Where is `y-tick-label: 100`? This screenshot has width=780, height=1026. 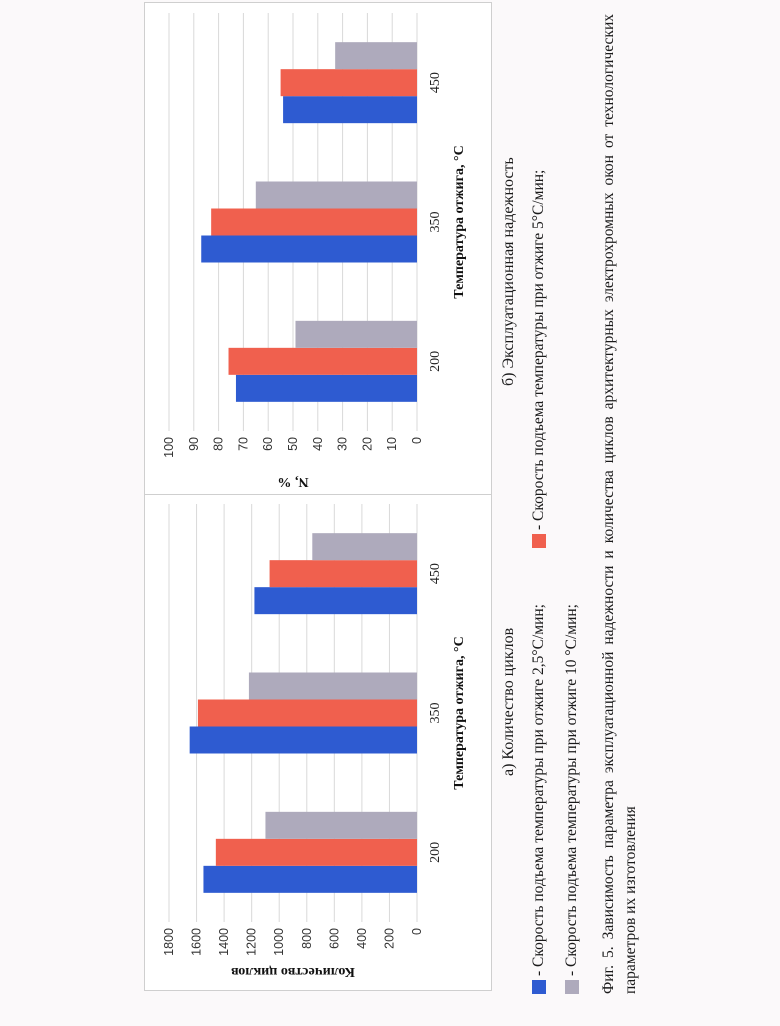
y-tick-label: 100 is located at coordinates (169, 447).